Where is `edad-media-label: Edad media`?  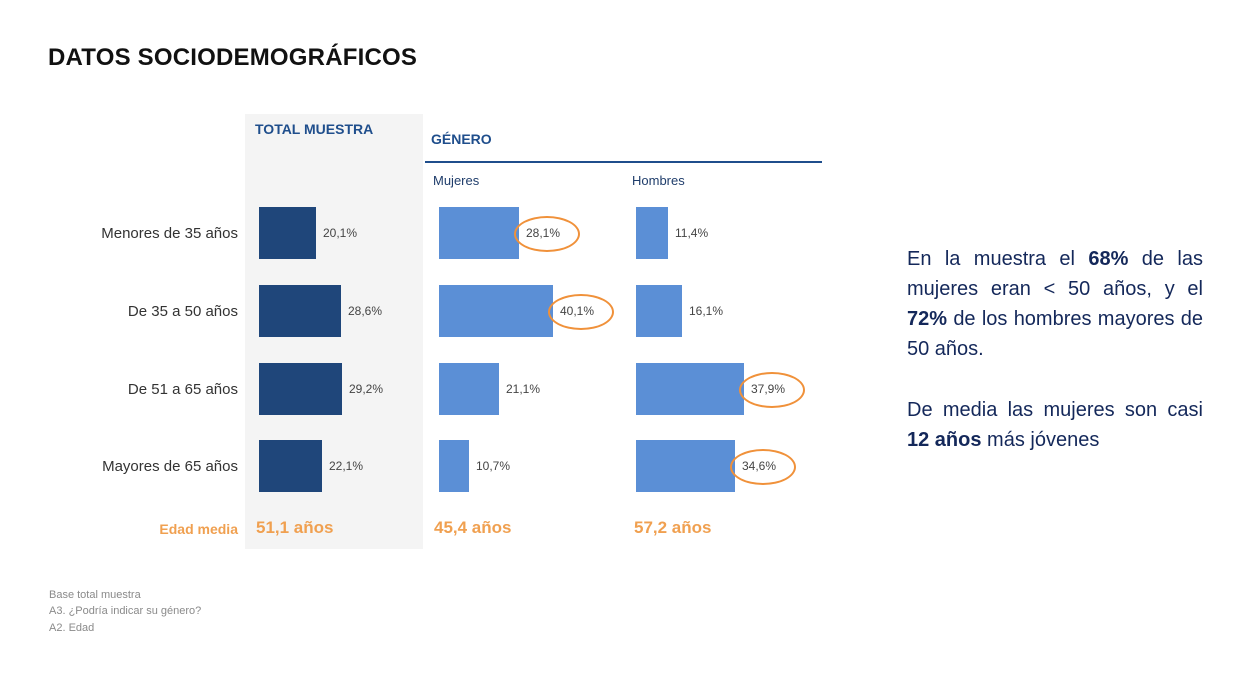 edad-media-label: Edad media is located at coordinates (198, 529).